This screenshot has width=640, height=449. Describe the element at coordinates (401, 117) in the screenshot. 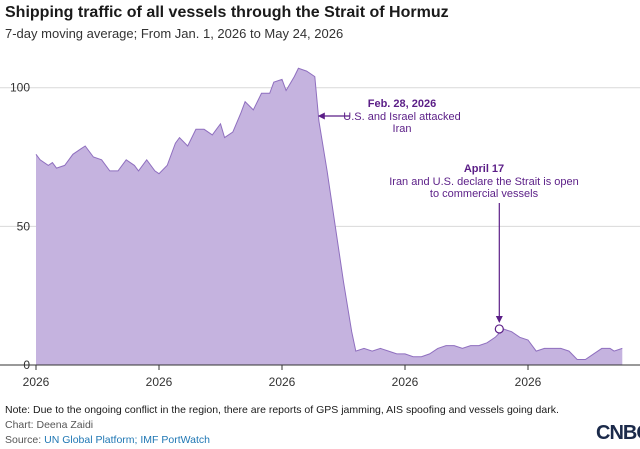

I see `annotation-text-line: U.S. and Israel attacked` at that location.